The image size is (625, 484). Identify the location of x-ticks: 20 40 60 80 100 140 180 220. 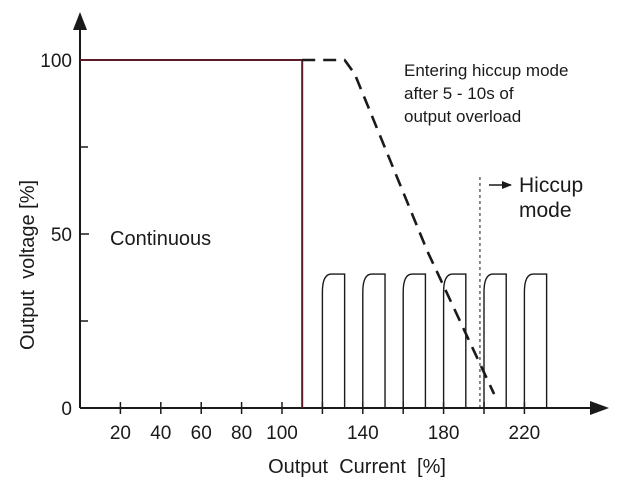
(325, 423).